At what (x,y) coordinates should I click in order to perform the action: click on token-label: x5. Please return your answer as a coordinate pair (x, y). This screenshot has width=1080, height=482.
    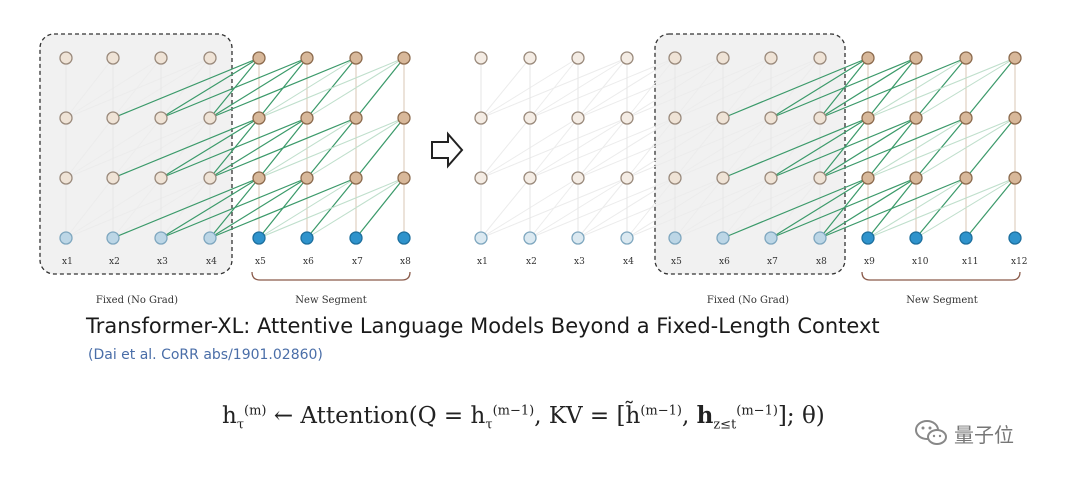
    Looking at the image, I should click on (260, 262).